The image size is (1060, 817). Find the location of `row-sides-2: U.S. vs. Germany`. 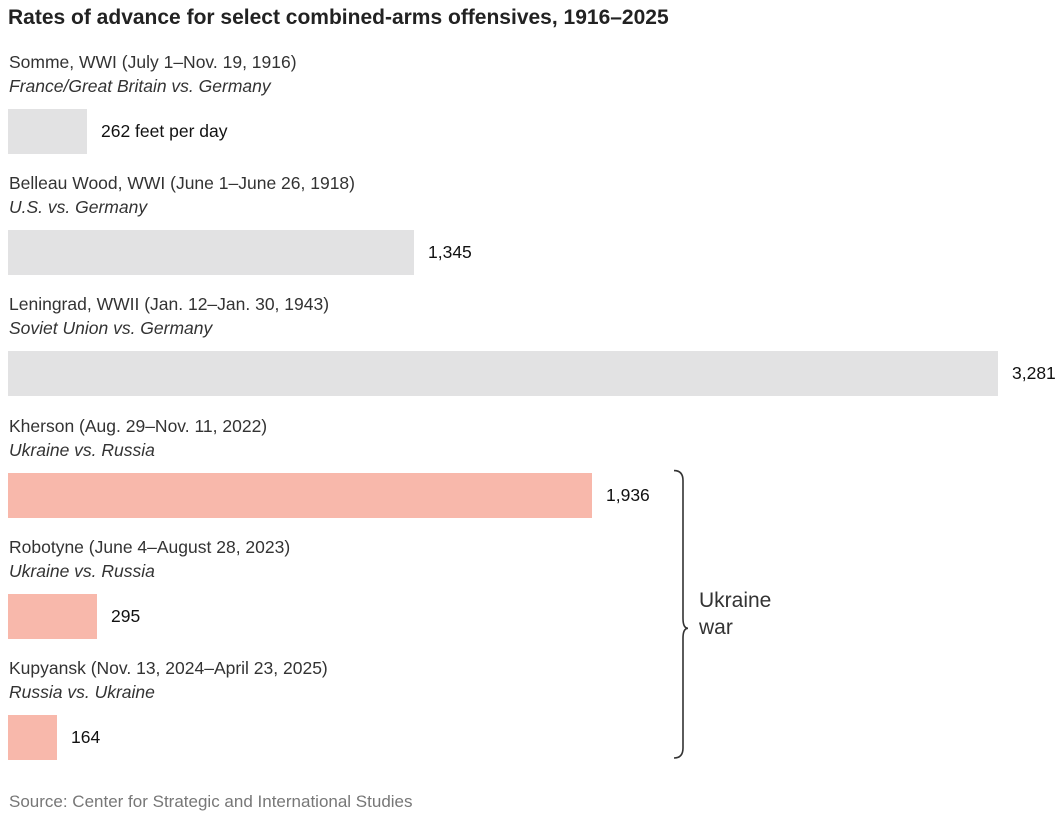

row-sides-2: U.S. vs. Germany is located at coordinates (78, 207).